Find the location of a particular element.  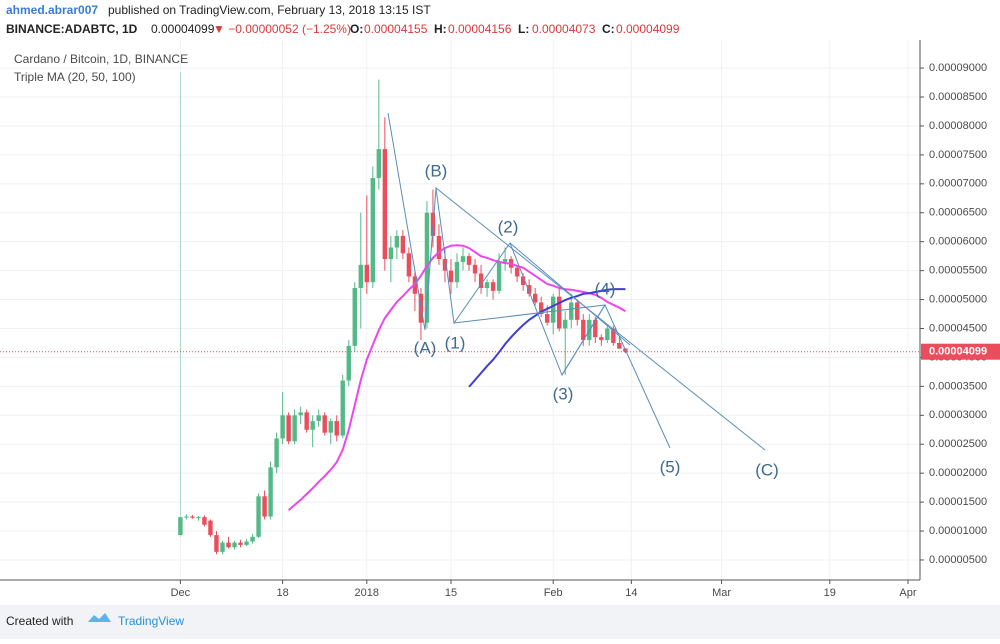

x-tick-label: 19 is located at coordinates (830, 593).